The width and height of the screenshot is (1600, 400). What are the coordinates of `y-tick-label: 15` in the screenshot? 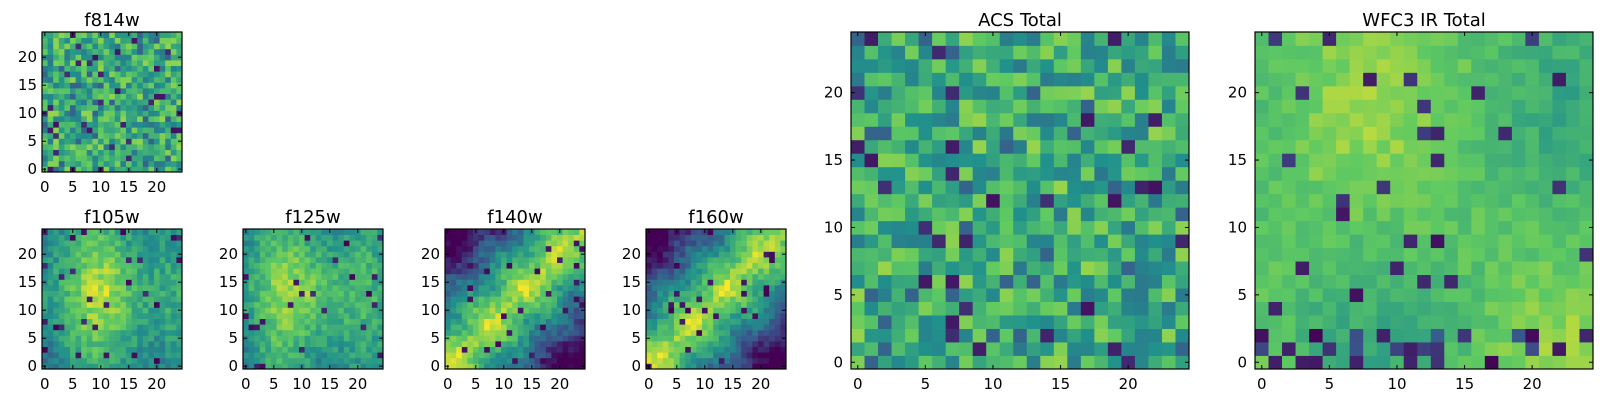 It's located at (430, 282).